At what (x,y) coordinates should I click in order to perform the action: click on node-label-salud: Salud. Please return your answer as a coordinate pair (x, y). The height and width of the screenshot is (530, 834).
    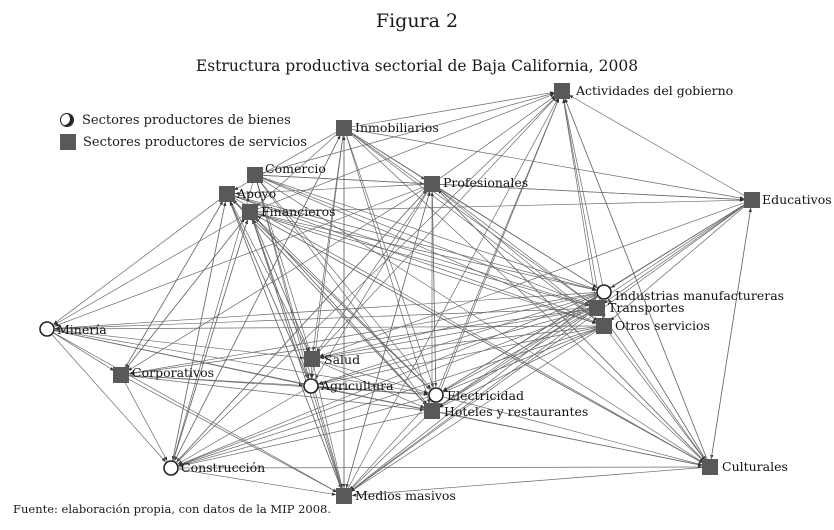
    Looking at the image, I should click on (342, 359).